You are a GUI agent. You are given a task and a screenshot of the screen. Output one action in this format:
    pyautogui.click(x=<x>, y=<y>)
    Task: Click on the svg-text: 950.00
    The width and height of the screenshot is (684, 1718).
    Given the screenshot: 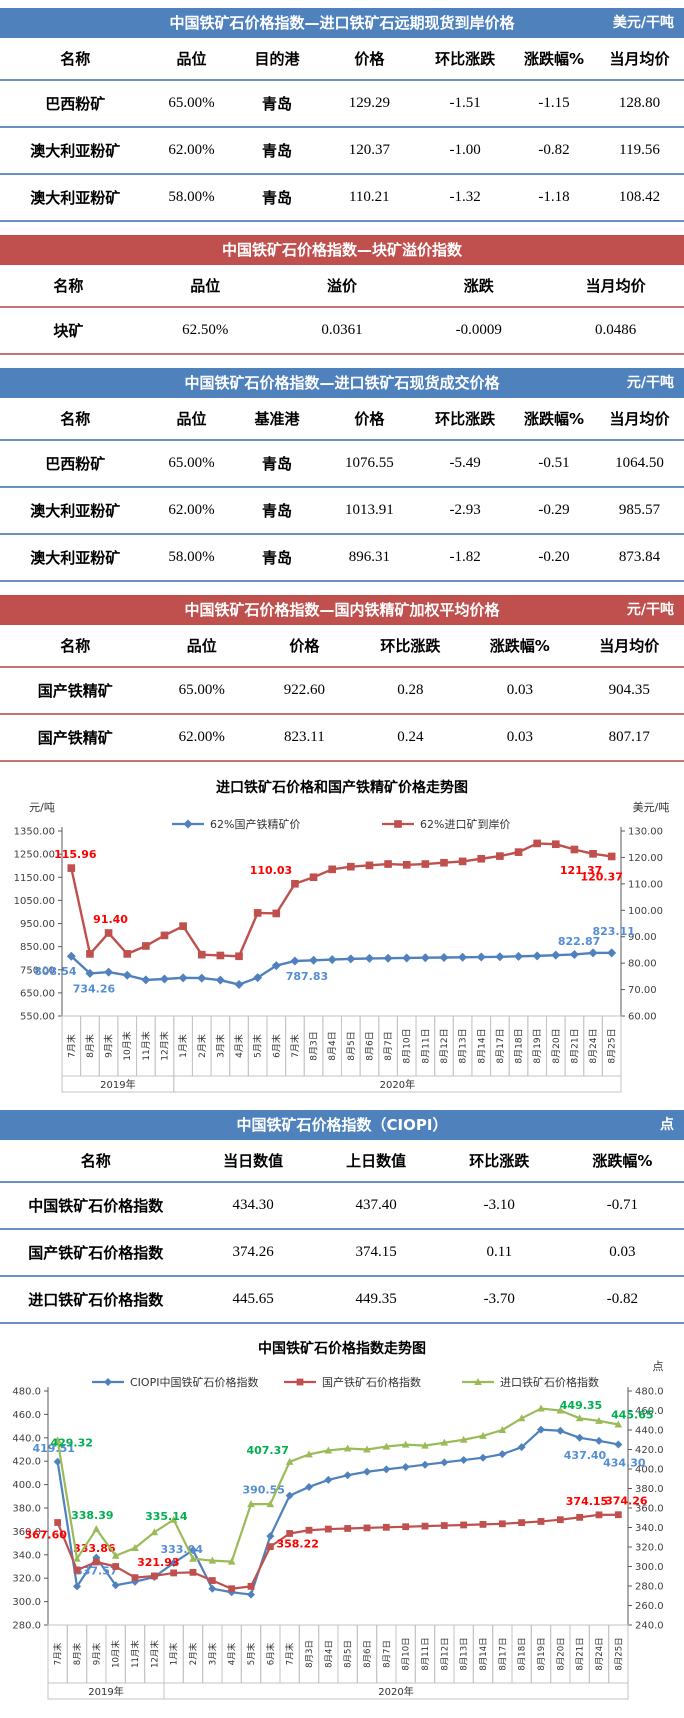 What is the action you would take?
    pyautogui.click(x=37, y=924)
    